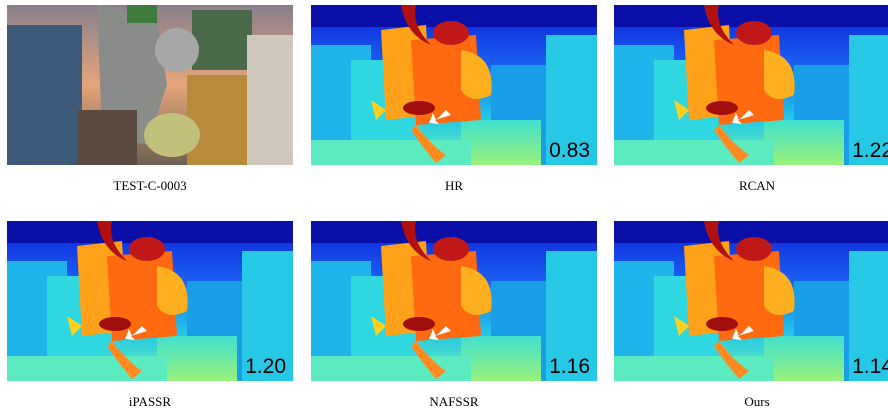  Describe the element at coordinates (265, 366) in the screenshot. I see `score: 1.20` at that location.